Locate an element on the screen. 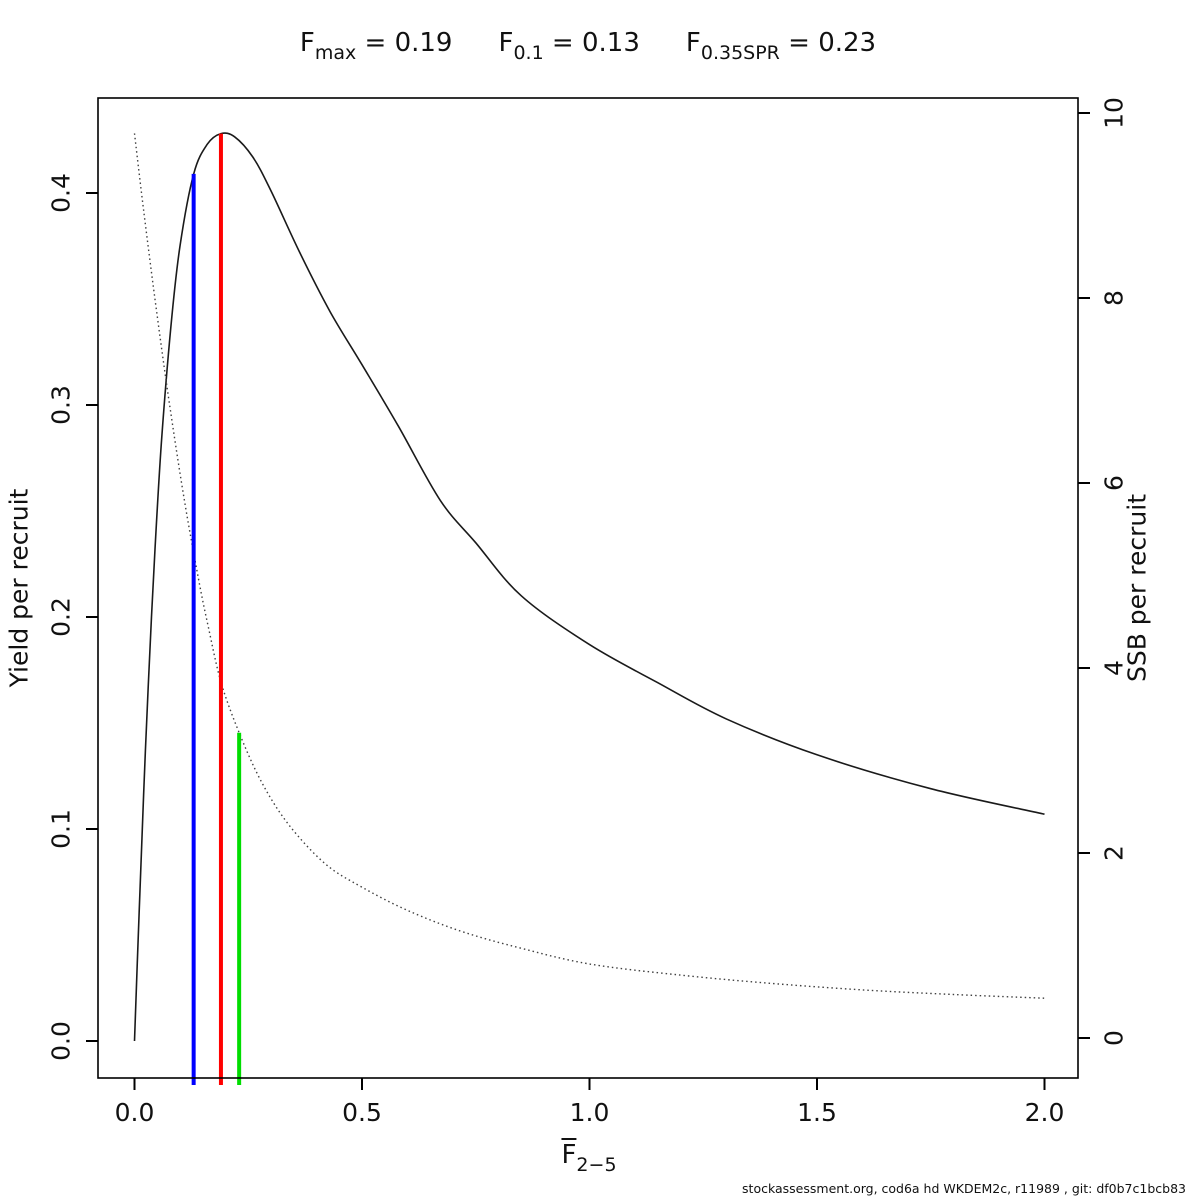 The height and width of the screenshot is (1200, 1200). y-left-tick-label-0.0: 0.0 is located at coordinates (61, 1041).